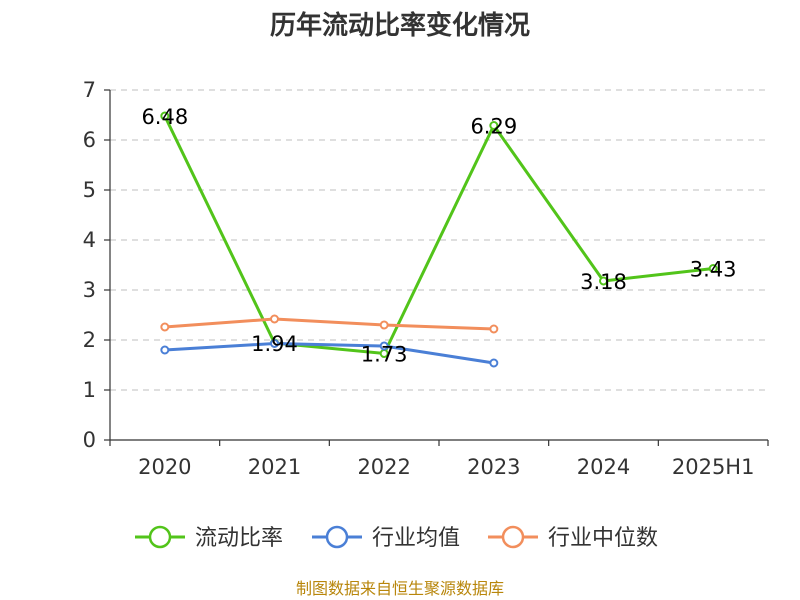  I want to click on data-label: 1.94, so click(274, 344).